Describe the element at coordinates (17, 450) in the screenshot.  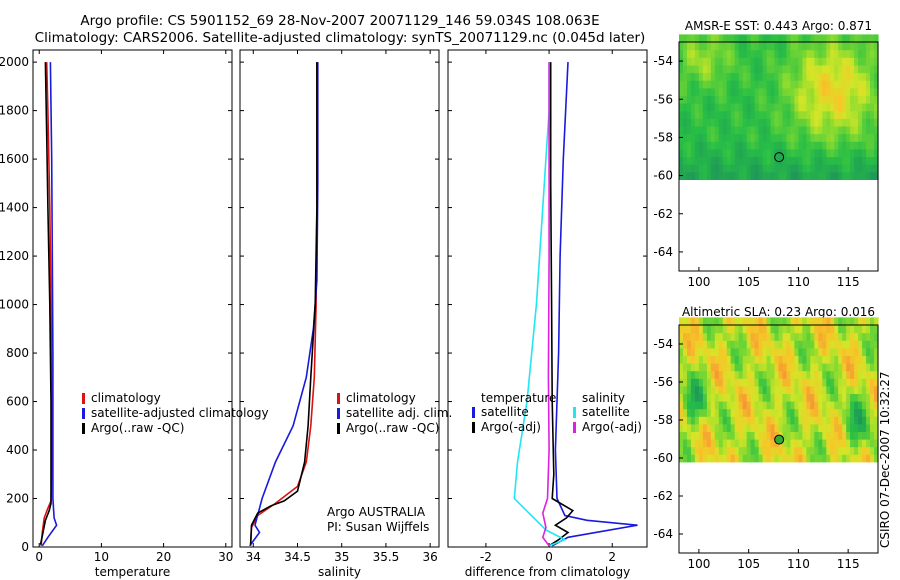
I see `depth-tick-label: 400` at that location.